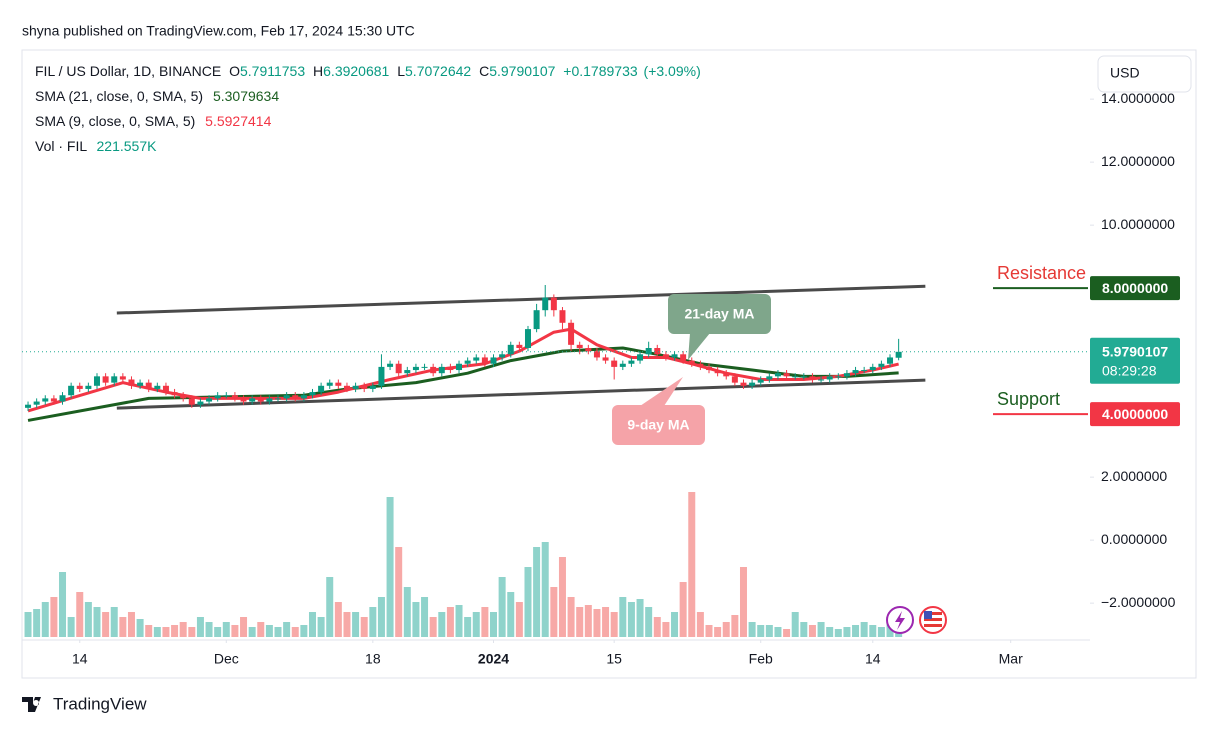  What do you see at coordinates (1138, 98) in the screenshot?
I see `y-tick-label: 14.0000000` at bounding box center [1138, 98].